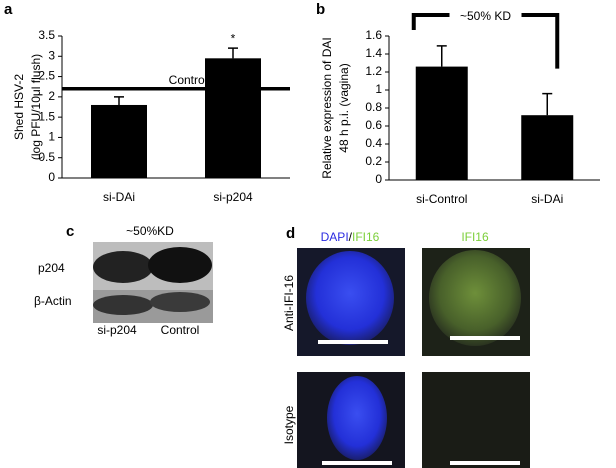 This screenshot has height=468, width=616. I want to click on bracket-label-bg, so click(485, 15).